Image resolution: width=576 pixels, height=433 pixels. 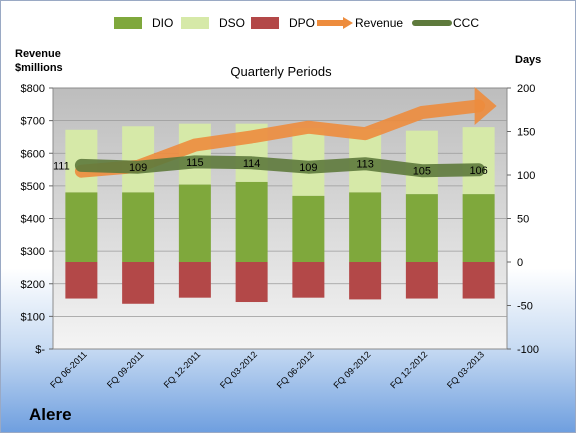 What do you see at coordinates (520, 263) in the screenshot?
I see `right-tick-label: 0` at bounding box center [520, 263].